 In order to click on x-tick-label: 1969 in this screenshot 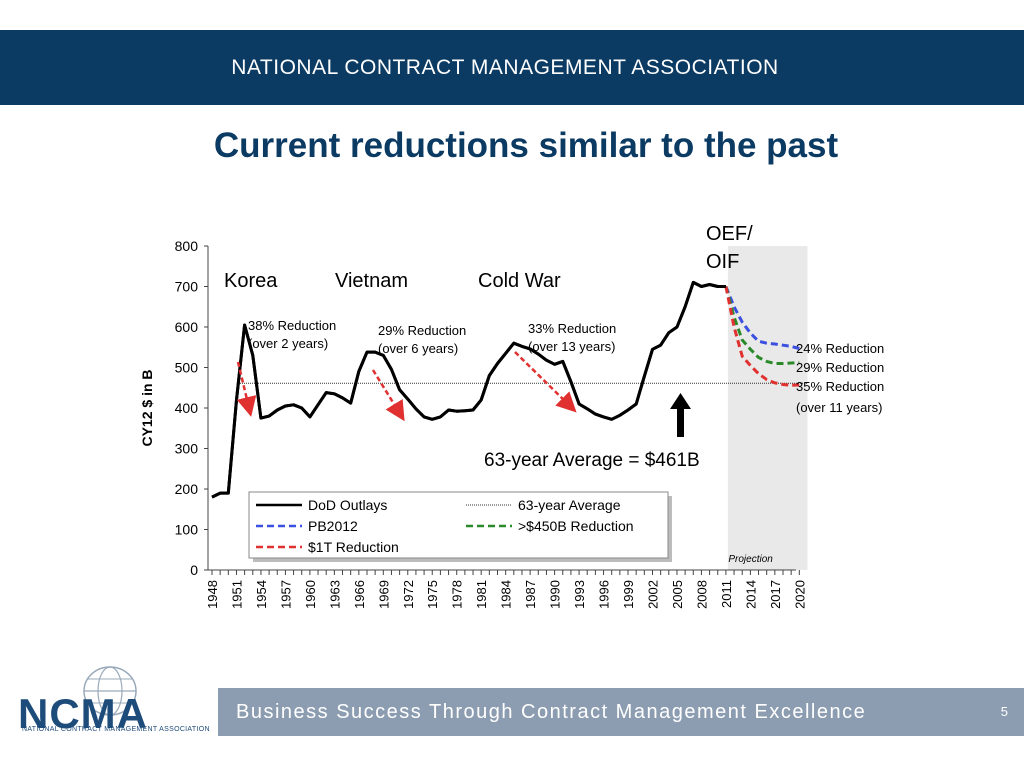, I will do `click(383, 594)`.